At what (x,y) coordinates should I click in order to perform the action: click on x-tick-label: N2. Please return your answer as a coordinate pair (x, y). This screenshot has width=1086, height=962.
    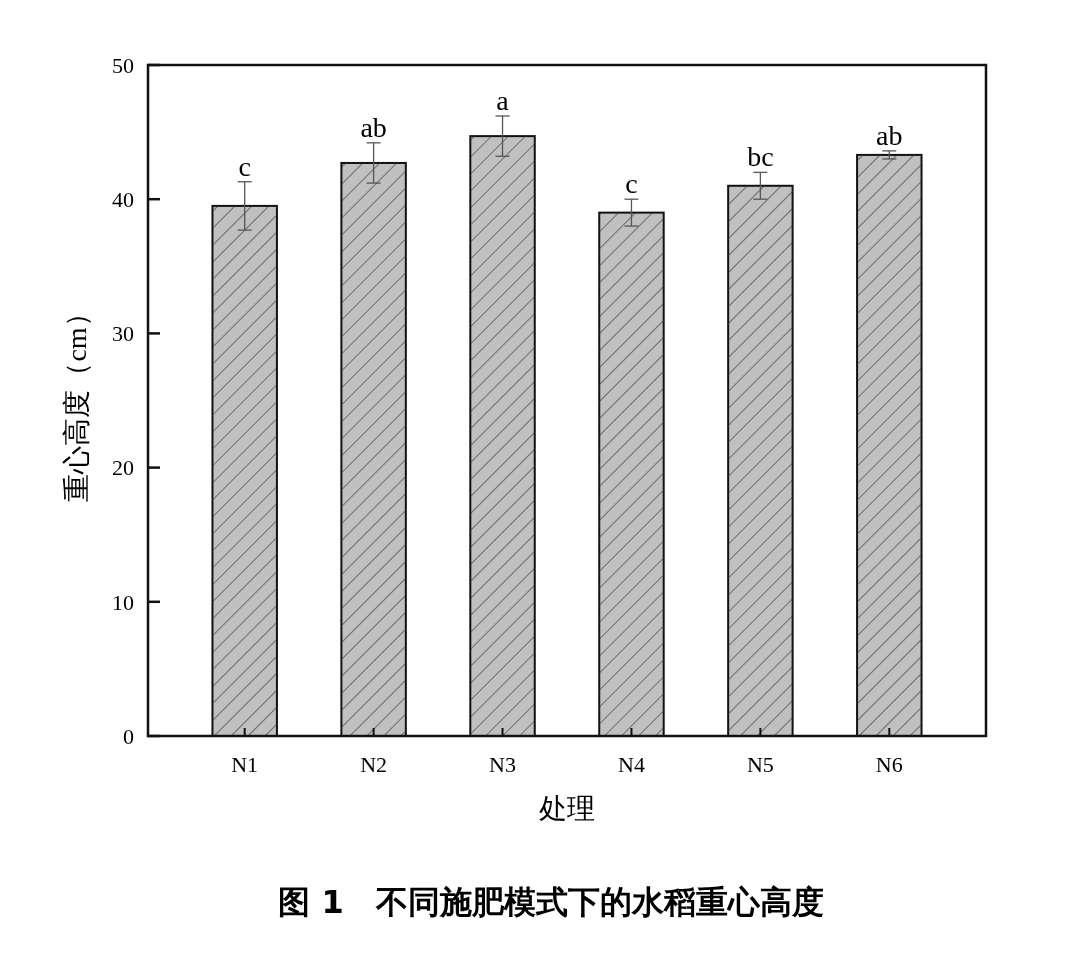
    Looking at the image, I should click on (374, 764).